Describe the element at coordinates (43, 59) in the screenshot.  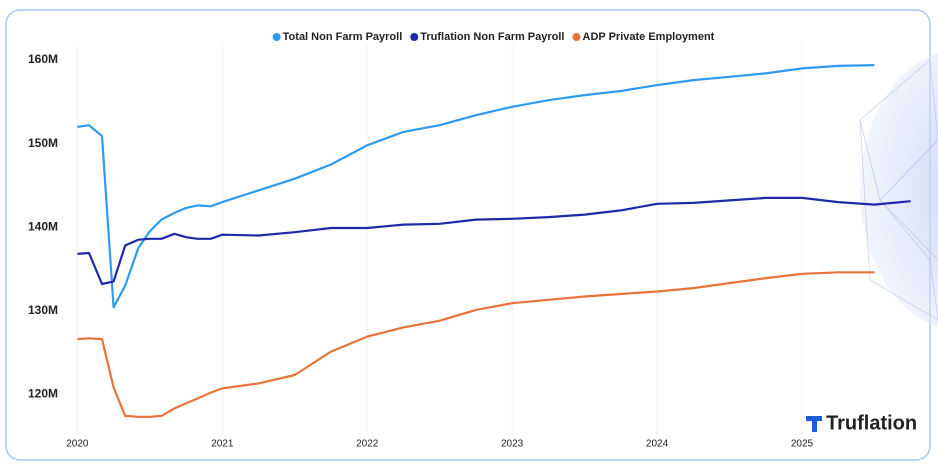
I see `y-tick-label: 160M` at that location.